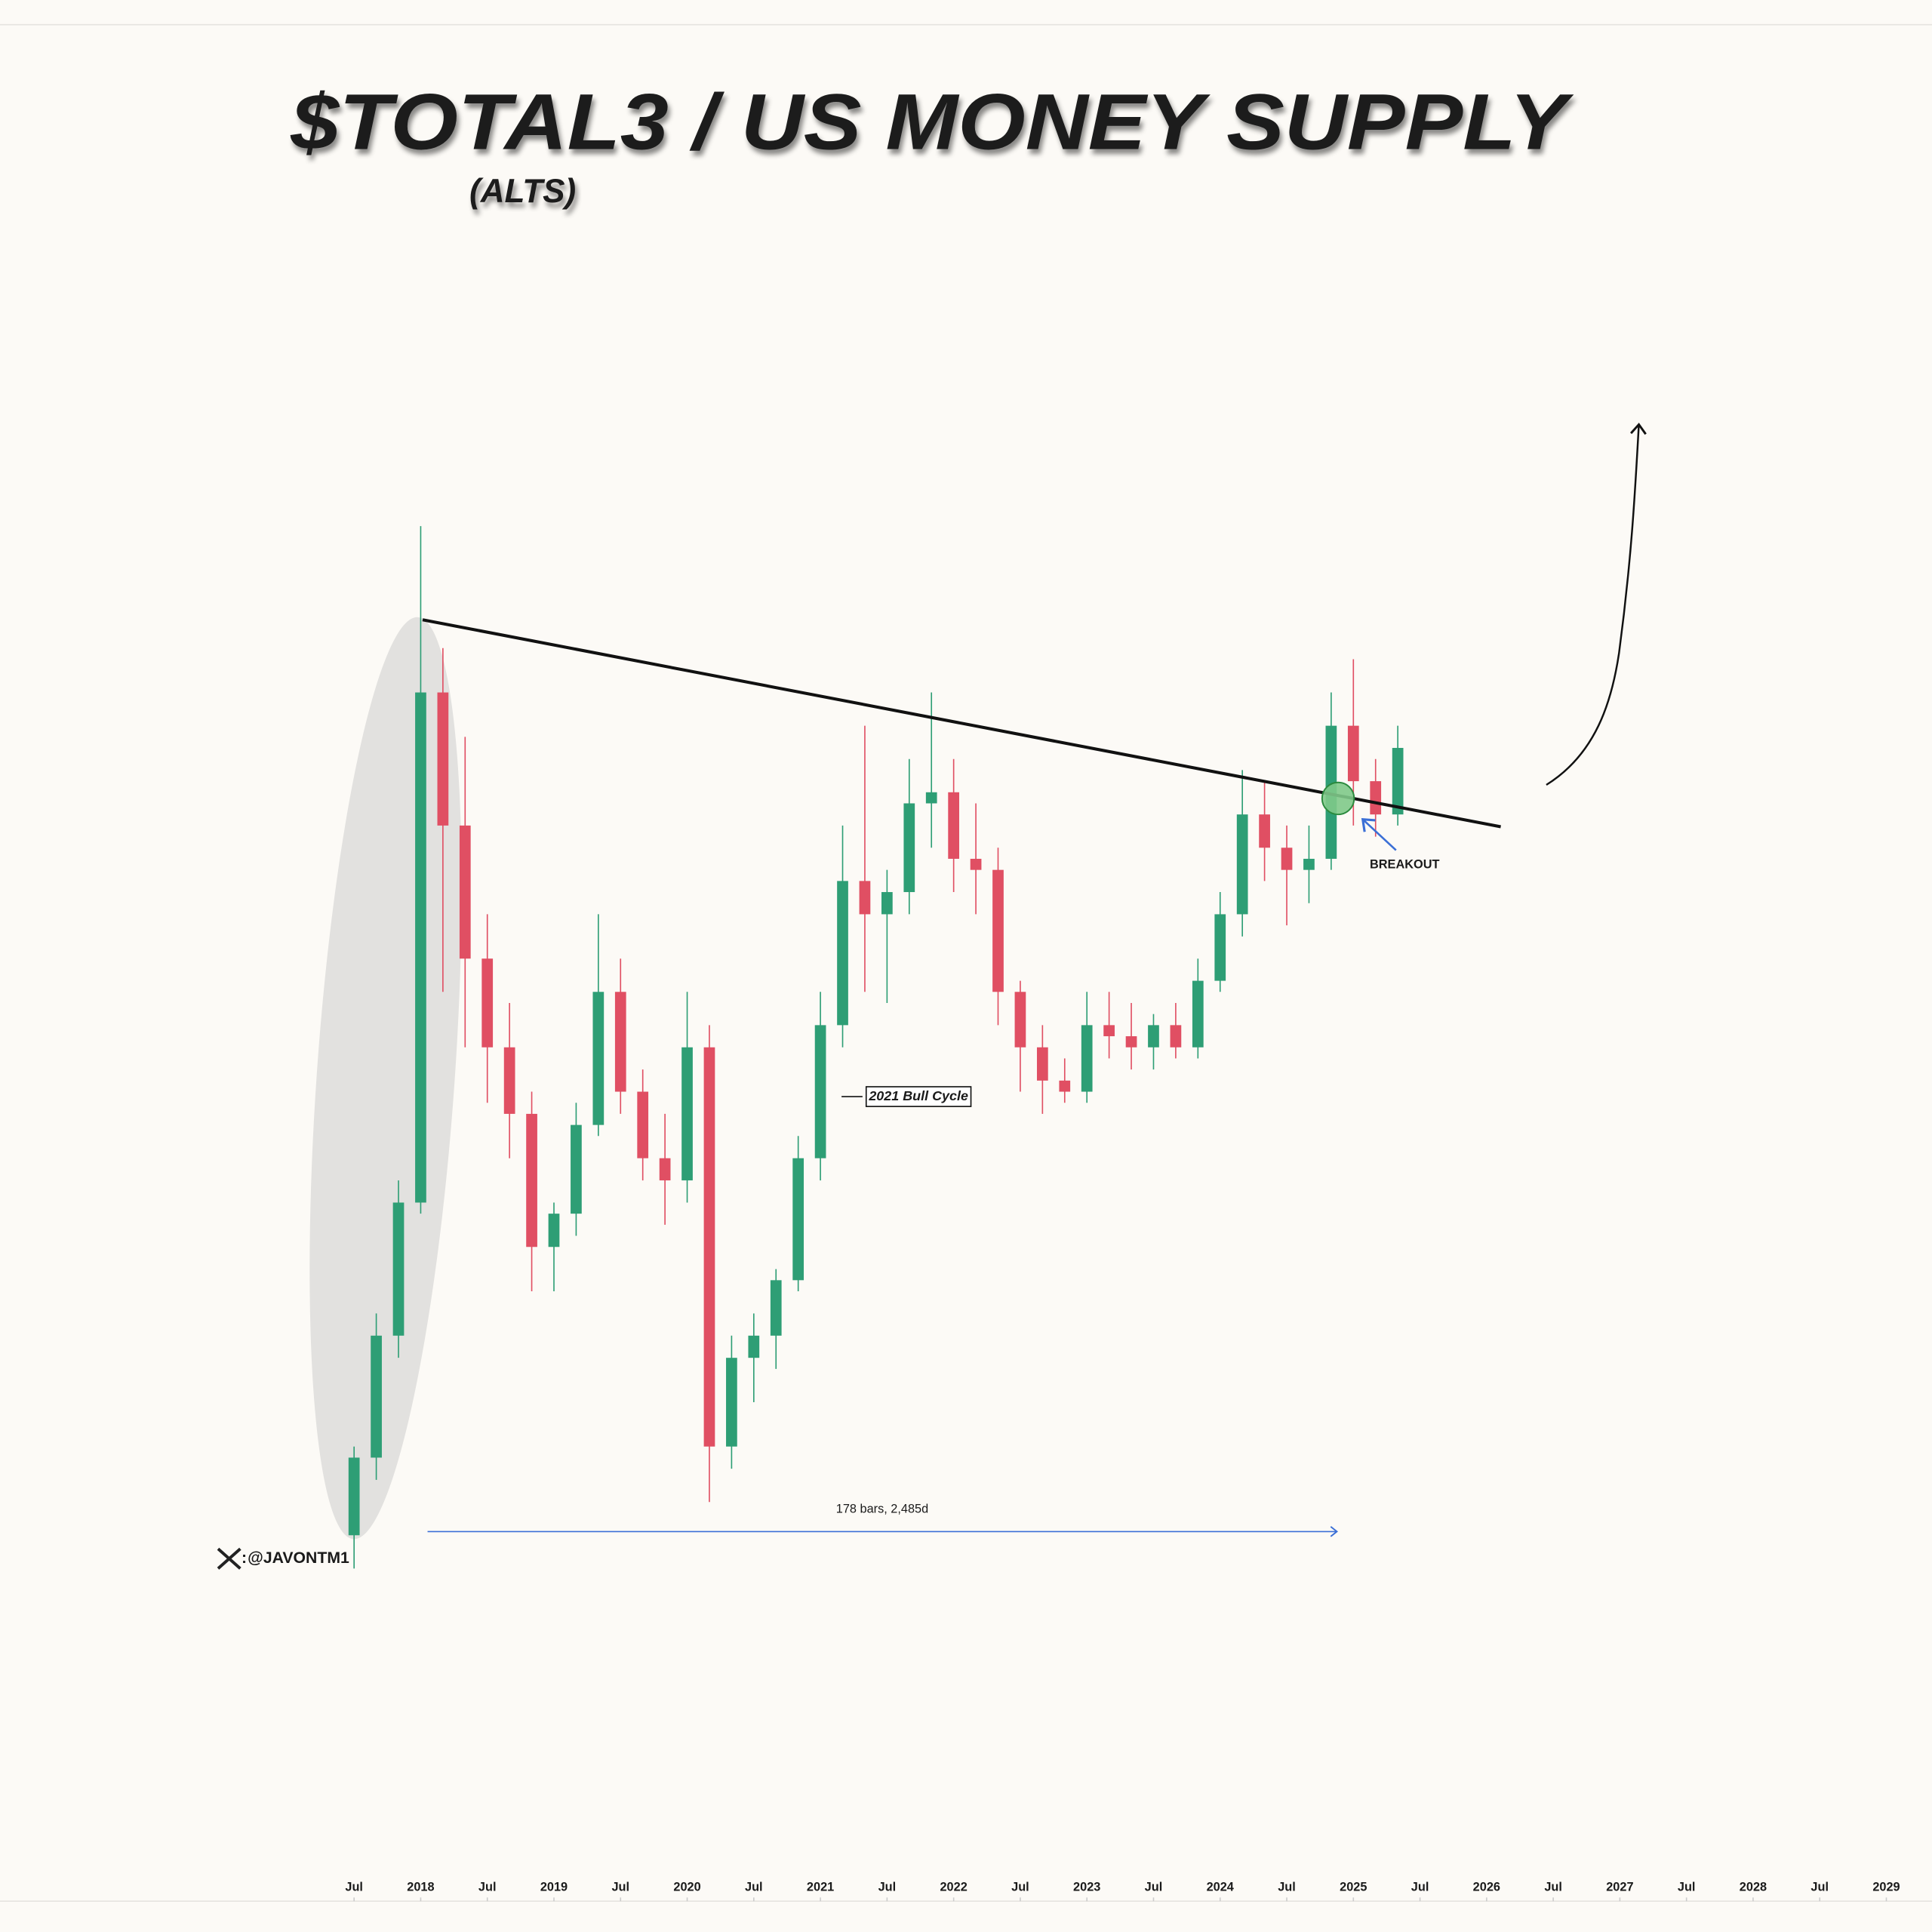  Describe the element at coordinates (1404, 864) in the screenshot. I see `breakout-label: BREAKOUT` at that location.